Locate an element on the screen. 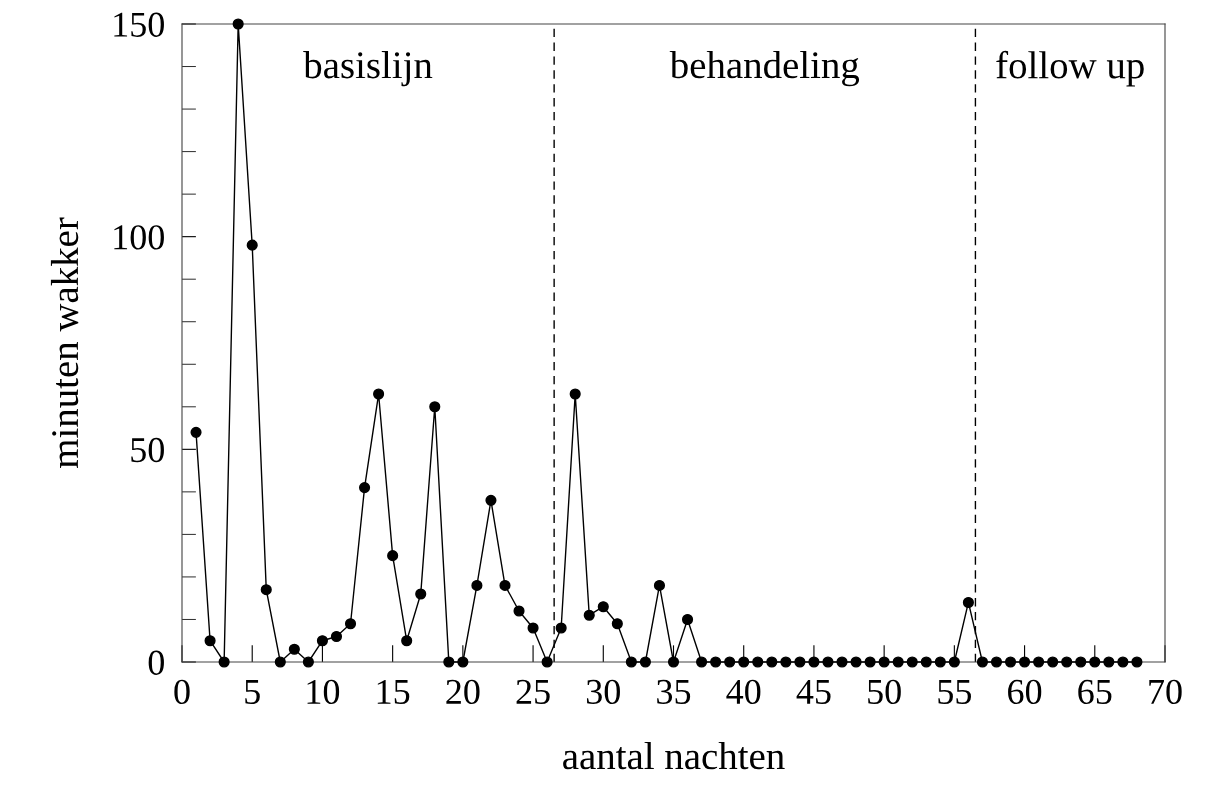  x-tick-label: 30 is located at coordinates (603, 692).